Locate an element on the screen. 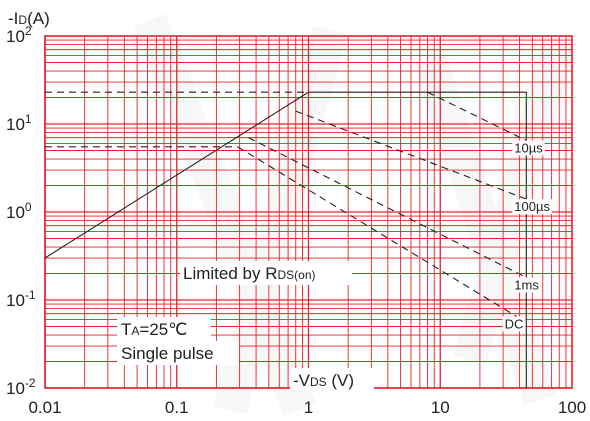 This screenshot has width=590, height=421. x-tick-label: 0.01 is located at coordinates (44, 407).